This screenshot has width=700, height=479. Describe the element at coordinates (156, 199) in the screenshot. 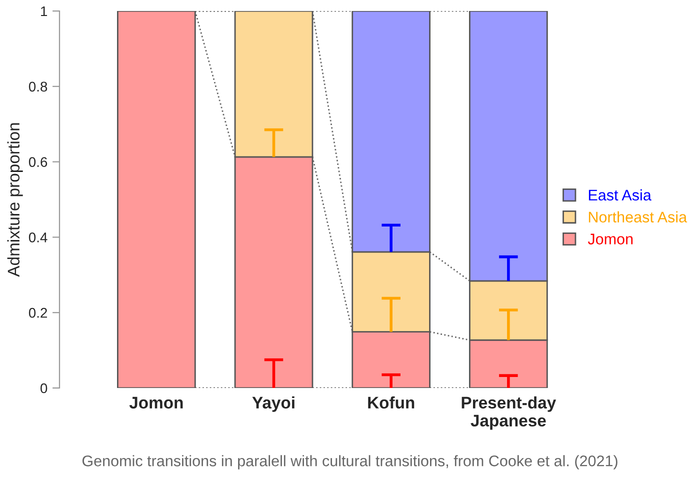

I see `bar` at that location.